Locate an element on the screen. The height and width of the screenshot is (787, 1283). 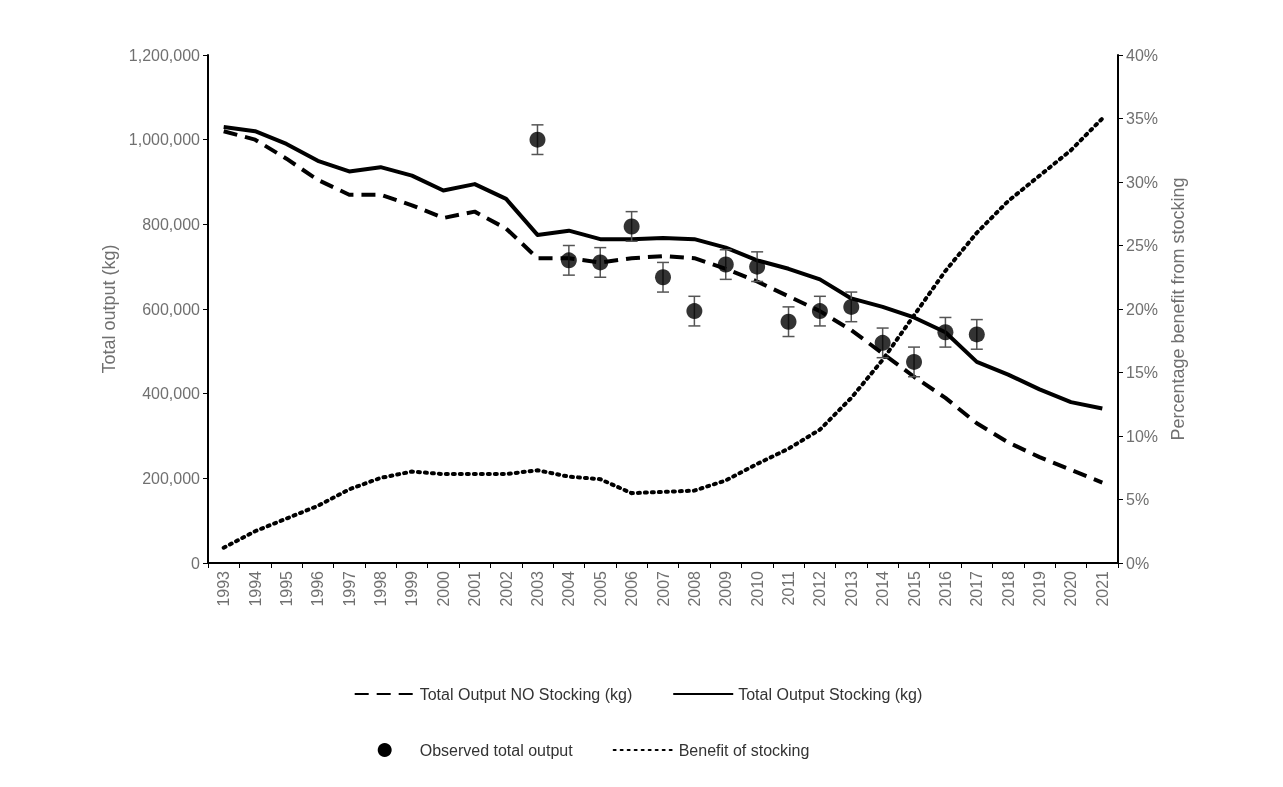
x-tick-label: 2013 is located at coordinates (851, 588).